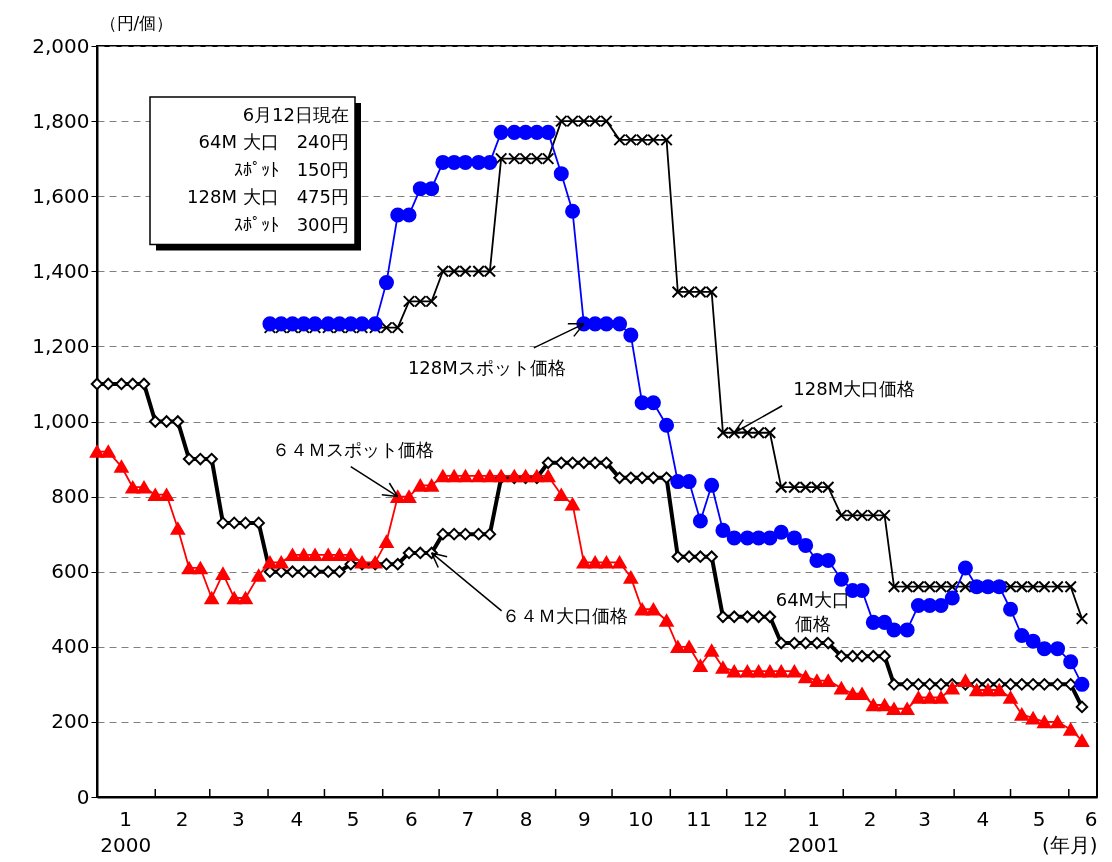  I want to click on y-tick-label: 1,800, so click(61, 120).